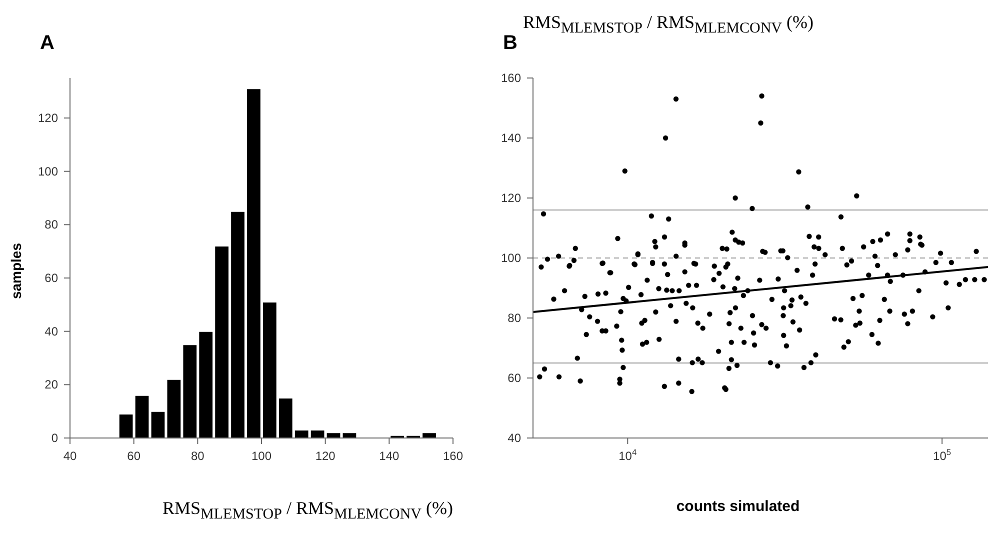  What do you see at coordinates (197, 456) in the screenshot?
I see `x-tick-label: 80` at bounding box center [197, 456].